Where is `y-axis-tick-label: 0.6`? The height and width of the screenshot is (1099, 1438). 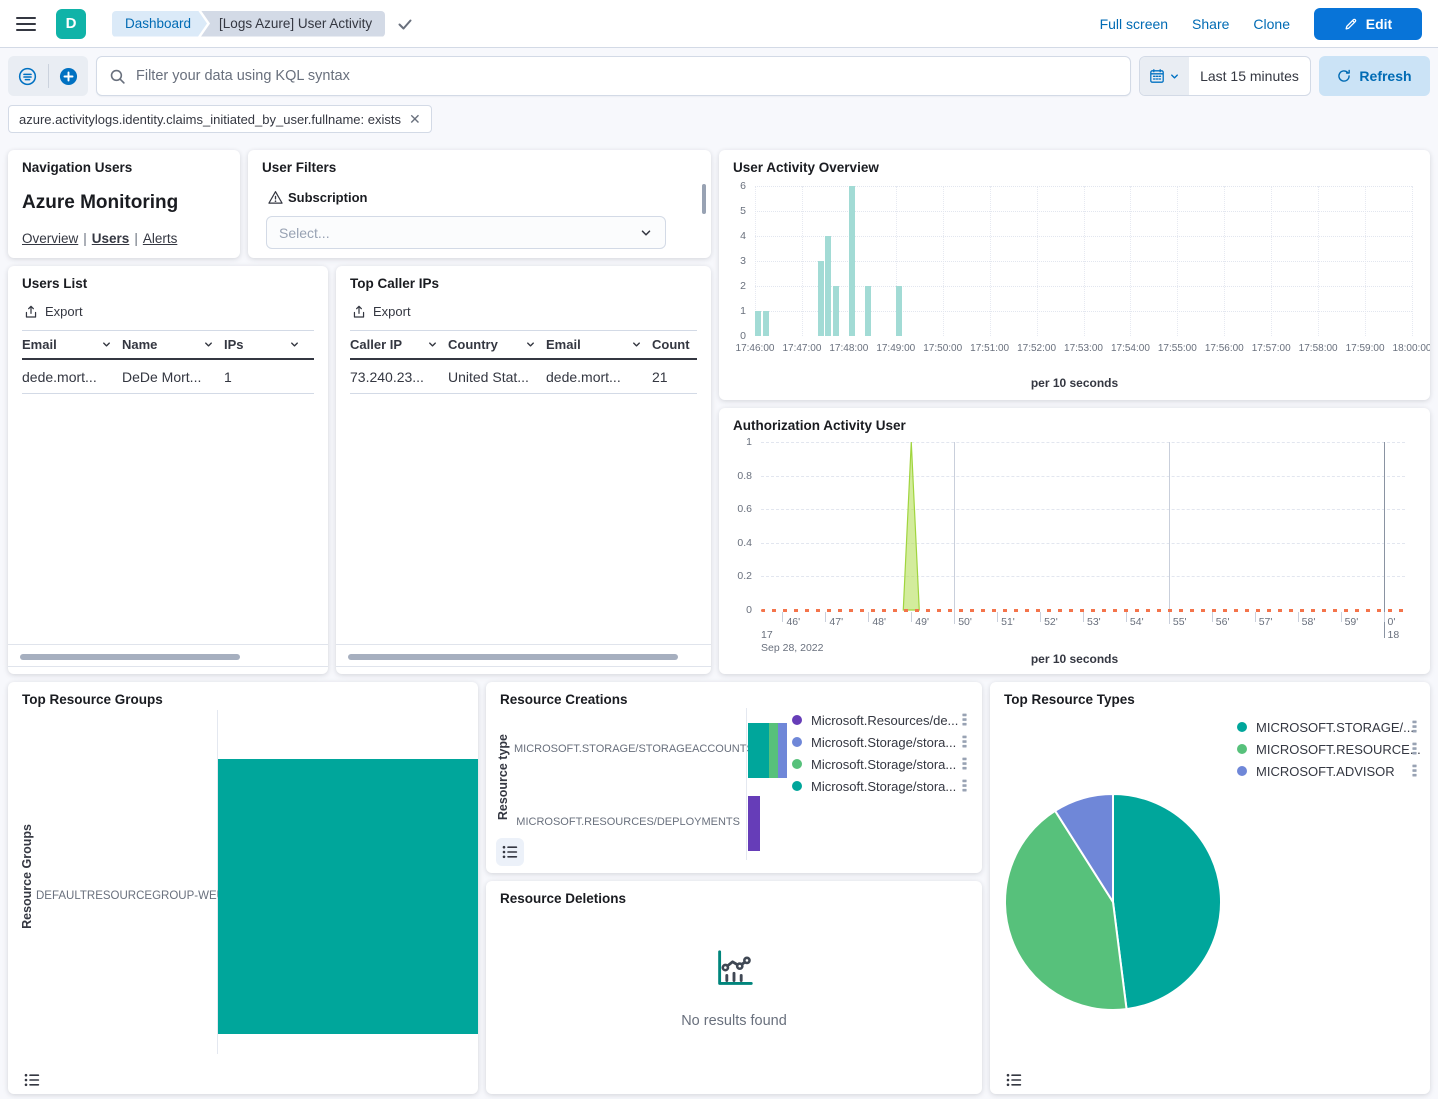
y-axis-tick-label: 0.6 is located at coordinates (744, 509).